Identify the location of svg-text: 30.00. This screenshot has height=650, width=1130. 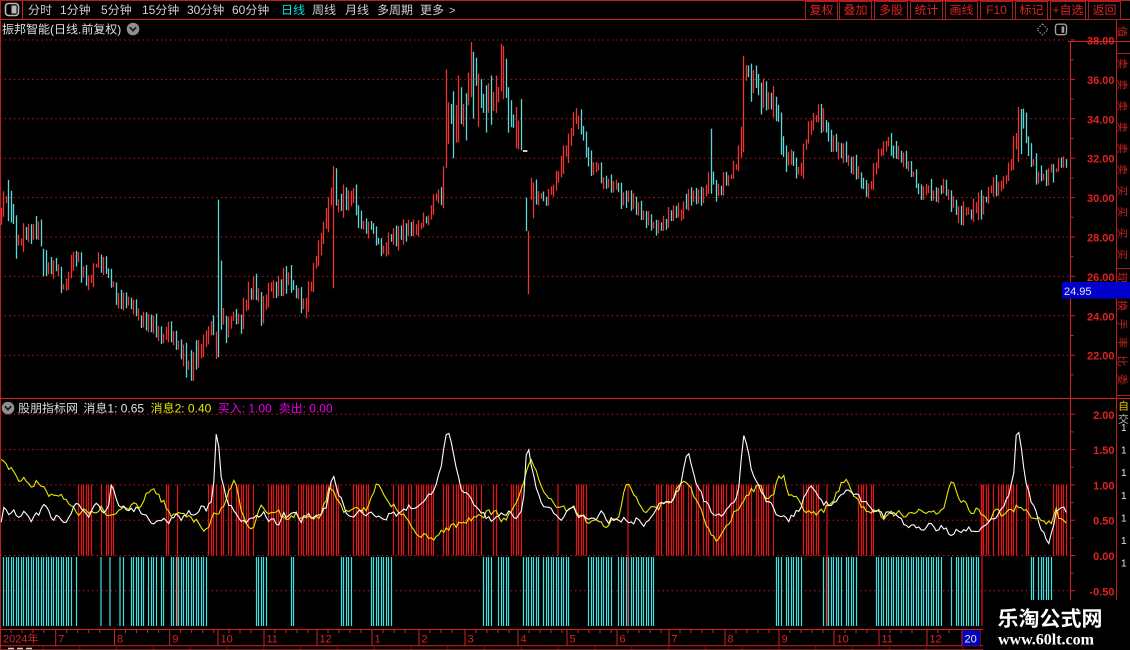
(1101, 199).